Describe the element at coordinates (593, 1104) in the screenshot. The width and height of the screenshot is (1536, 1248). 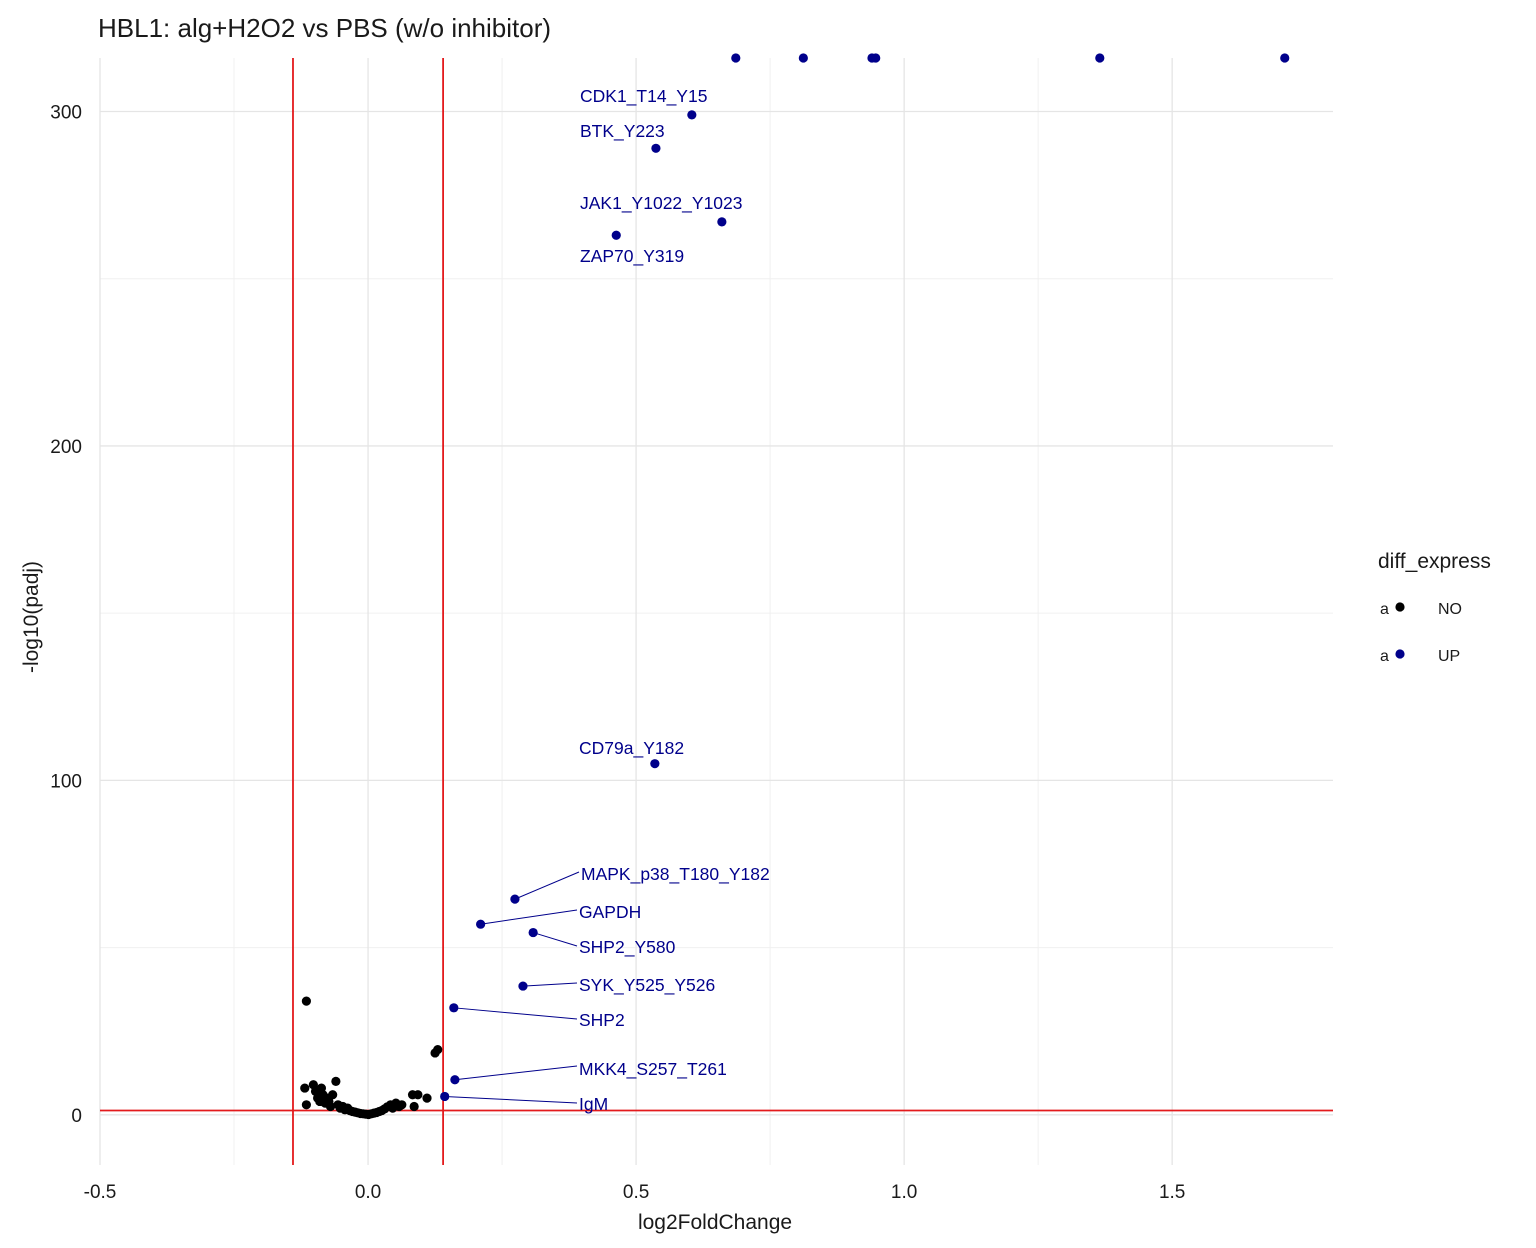
I see `point-label: IgM` at that location.